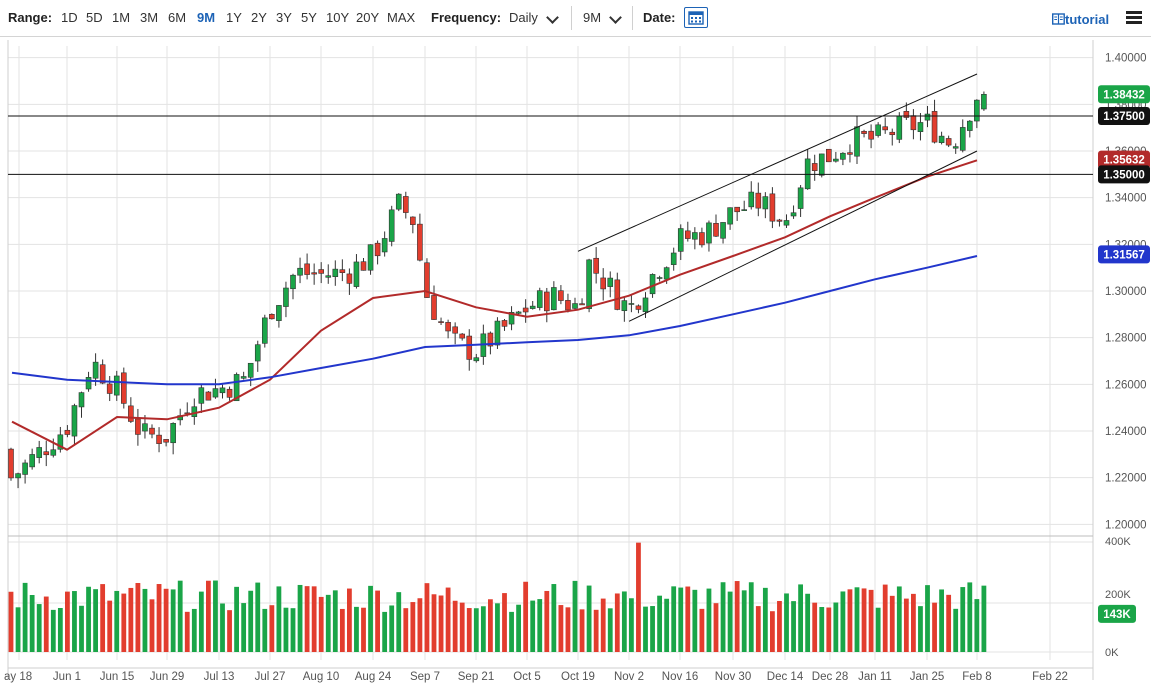 The height and width of the screenshot is (695, 1151). What do you see at coordinates (1124, 94) in the screenshot?
I see `last-price-label-bg` at bounding box center [1124, 94].